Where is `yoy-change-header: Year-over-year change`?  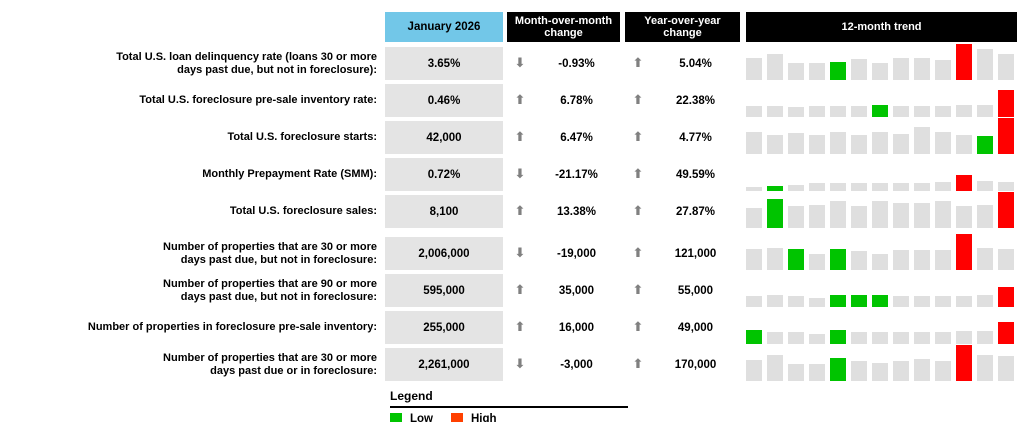
yoy-change-header: Year-over-year change is located at coordinates (682, 27).